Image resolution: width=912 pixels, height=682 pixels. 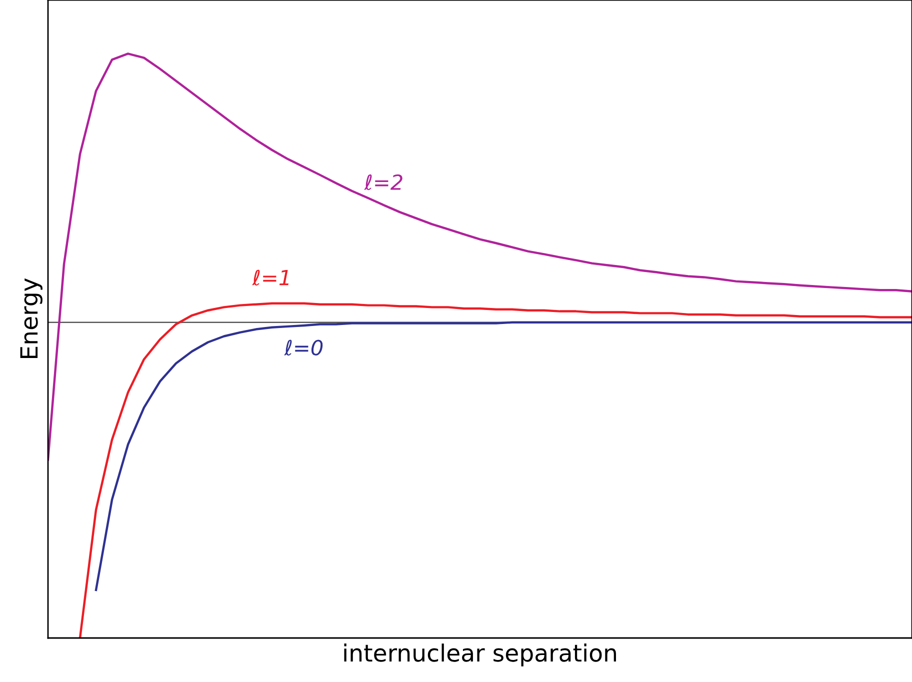 What do you see at coordinates (383, 182) in the screenshot?
I see `series-label: ℓ=2` at bounding box center [383, 182].